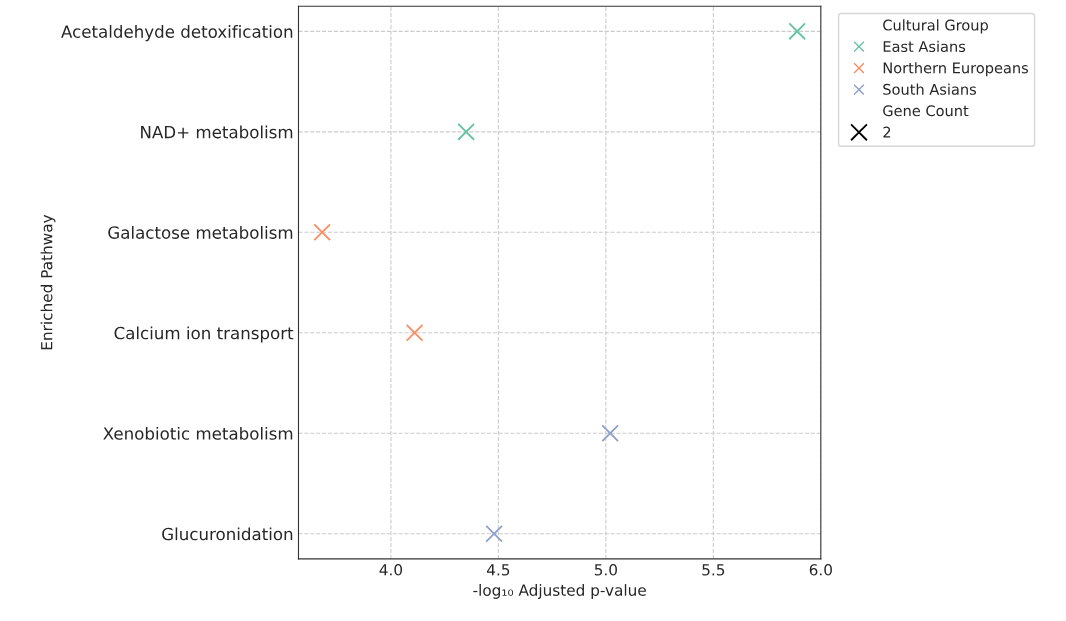 The width and height of the screenshot is (1066, 621). What do you see at coordinates (926, 111) in the screenshot?
I see `text: Gene Count` at bounding box center [926, 111].